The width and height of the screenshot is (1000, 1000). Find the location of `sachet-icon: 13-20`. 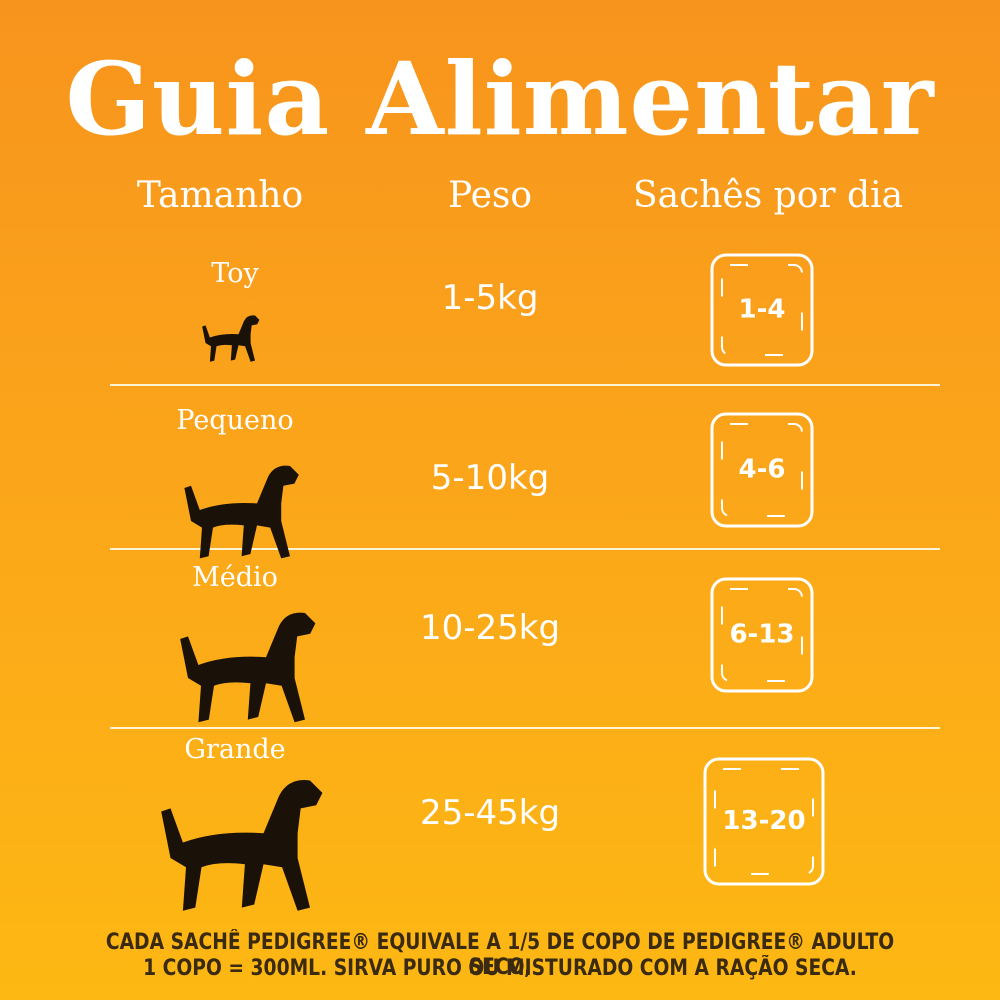

sachet-icon: 13-20 is located at coordinates (764, 821).